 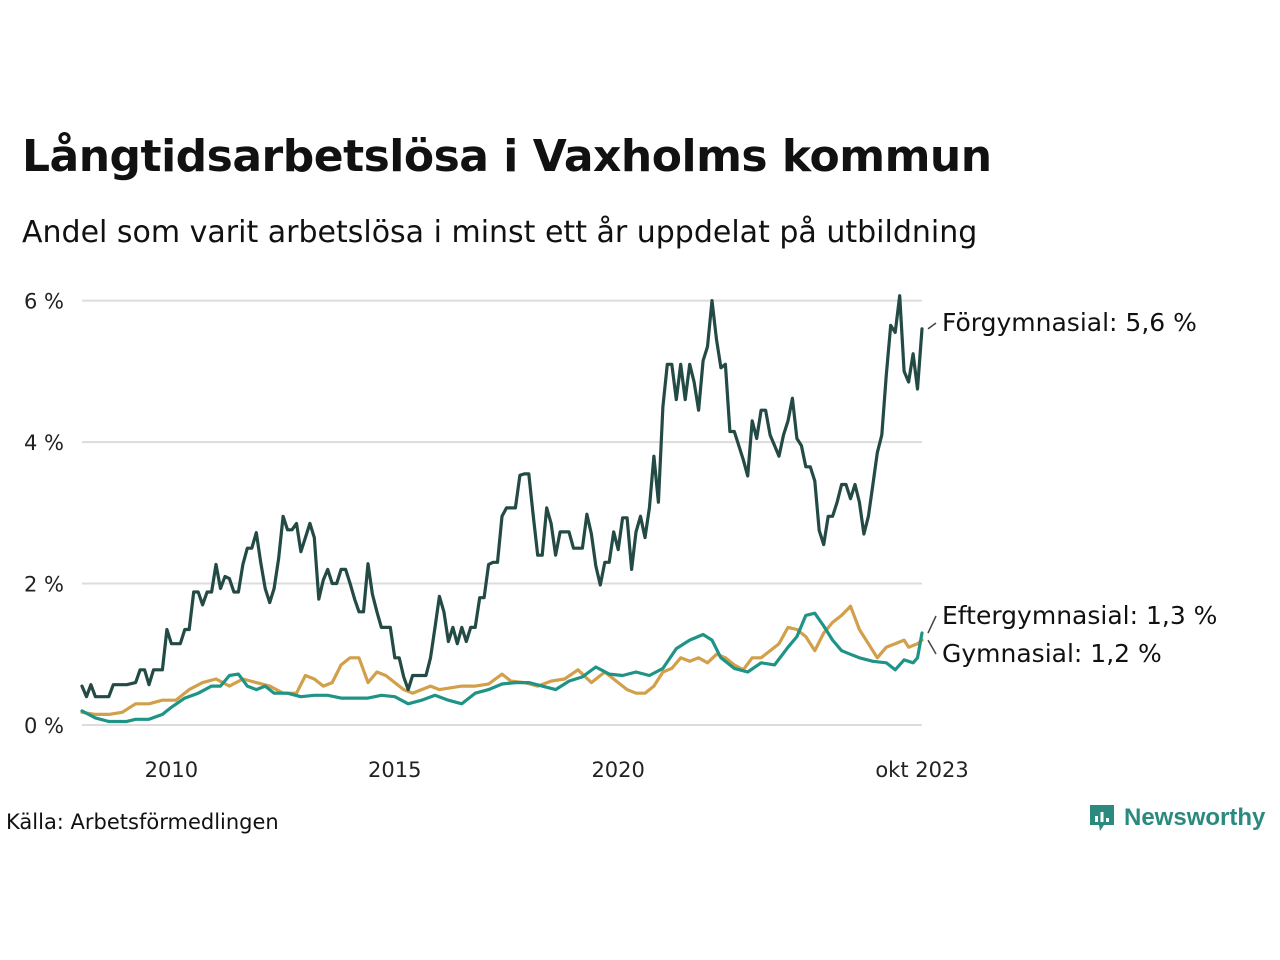 What do you see at coordinates (1102, 818) in the screenshot?
I see `newsworthy-logo-icon` at bounding box center [1102, 818].